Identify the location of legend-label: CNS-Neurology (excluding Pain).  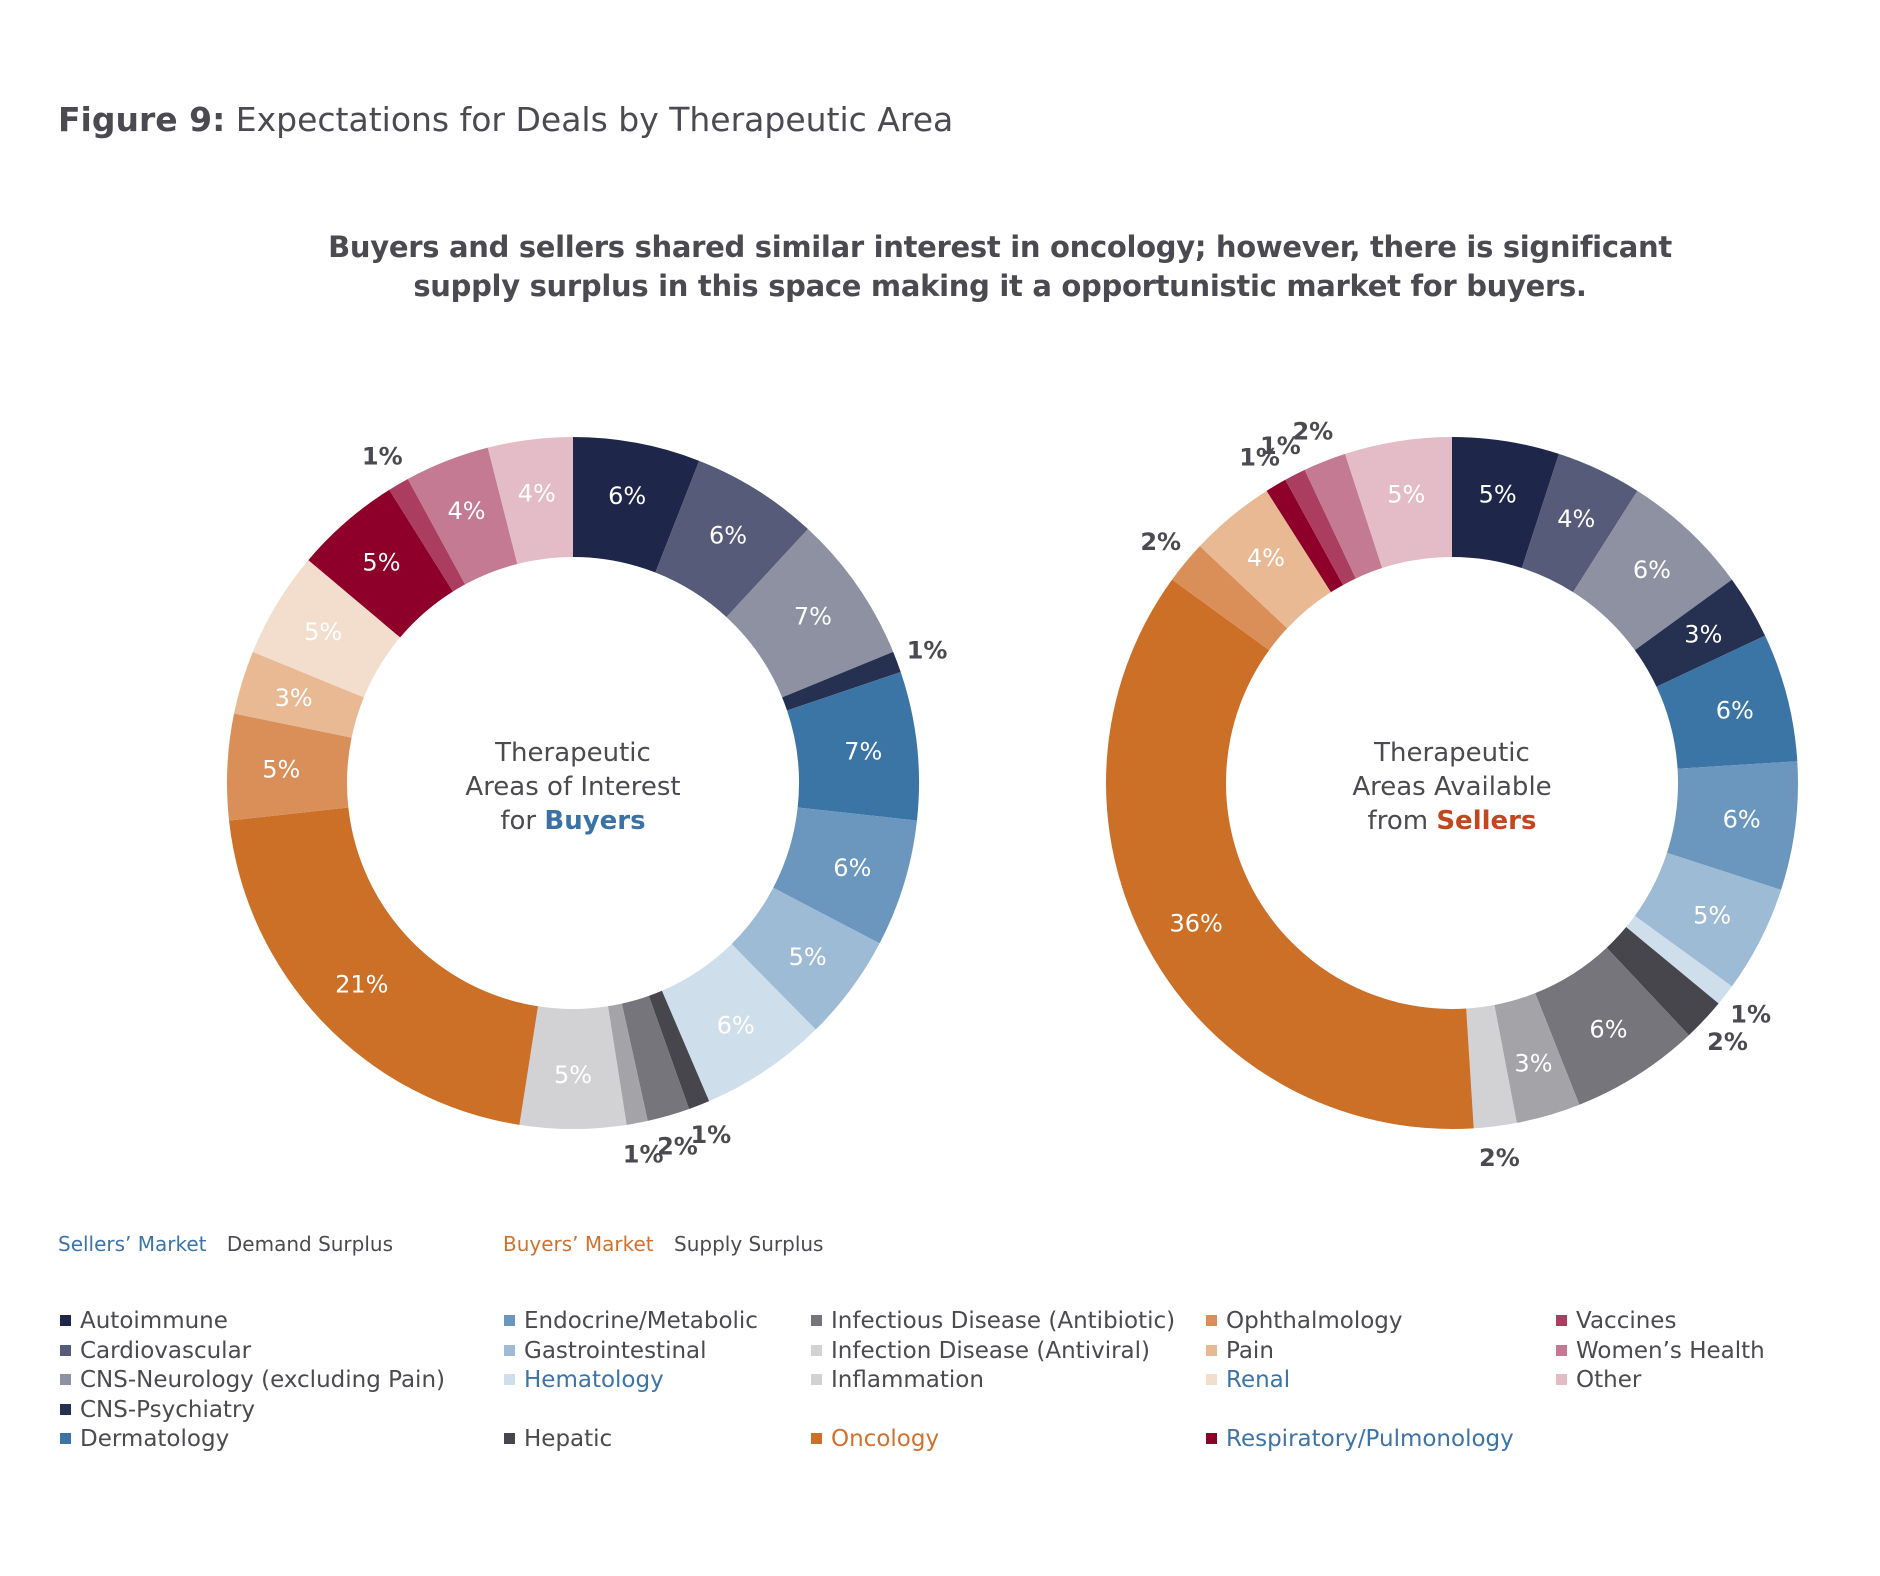
(262, 1380).